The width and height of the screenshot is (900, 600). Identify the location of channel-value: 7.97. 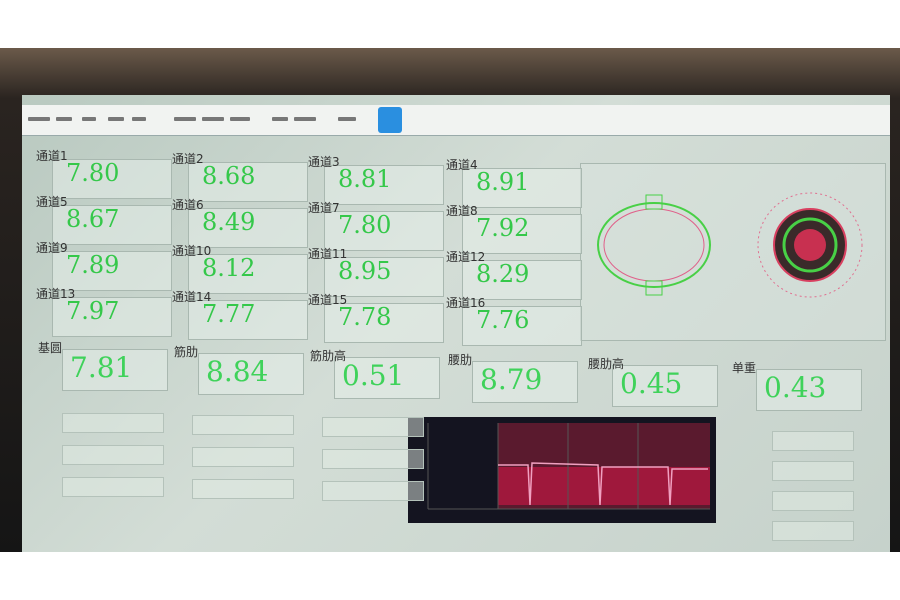
(93, 311).